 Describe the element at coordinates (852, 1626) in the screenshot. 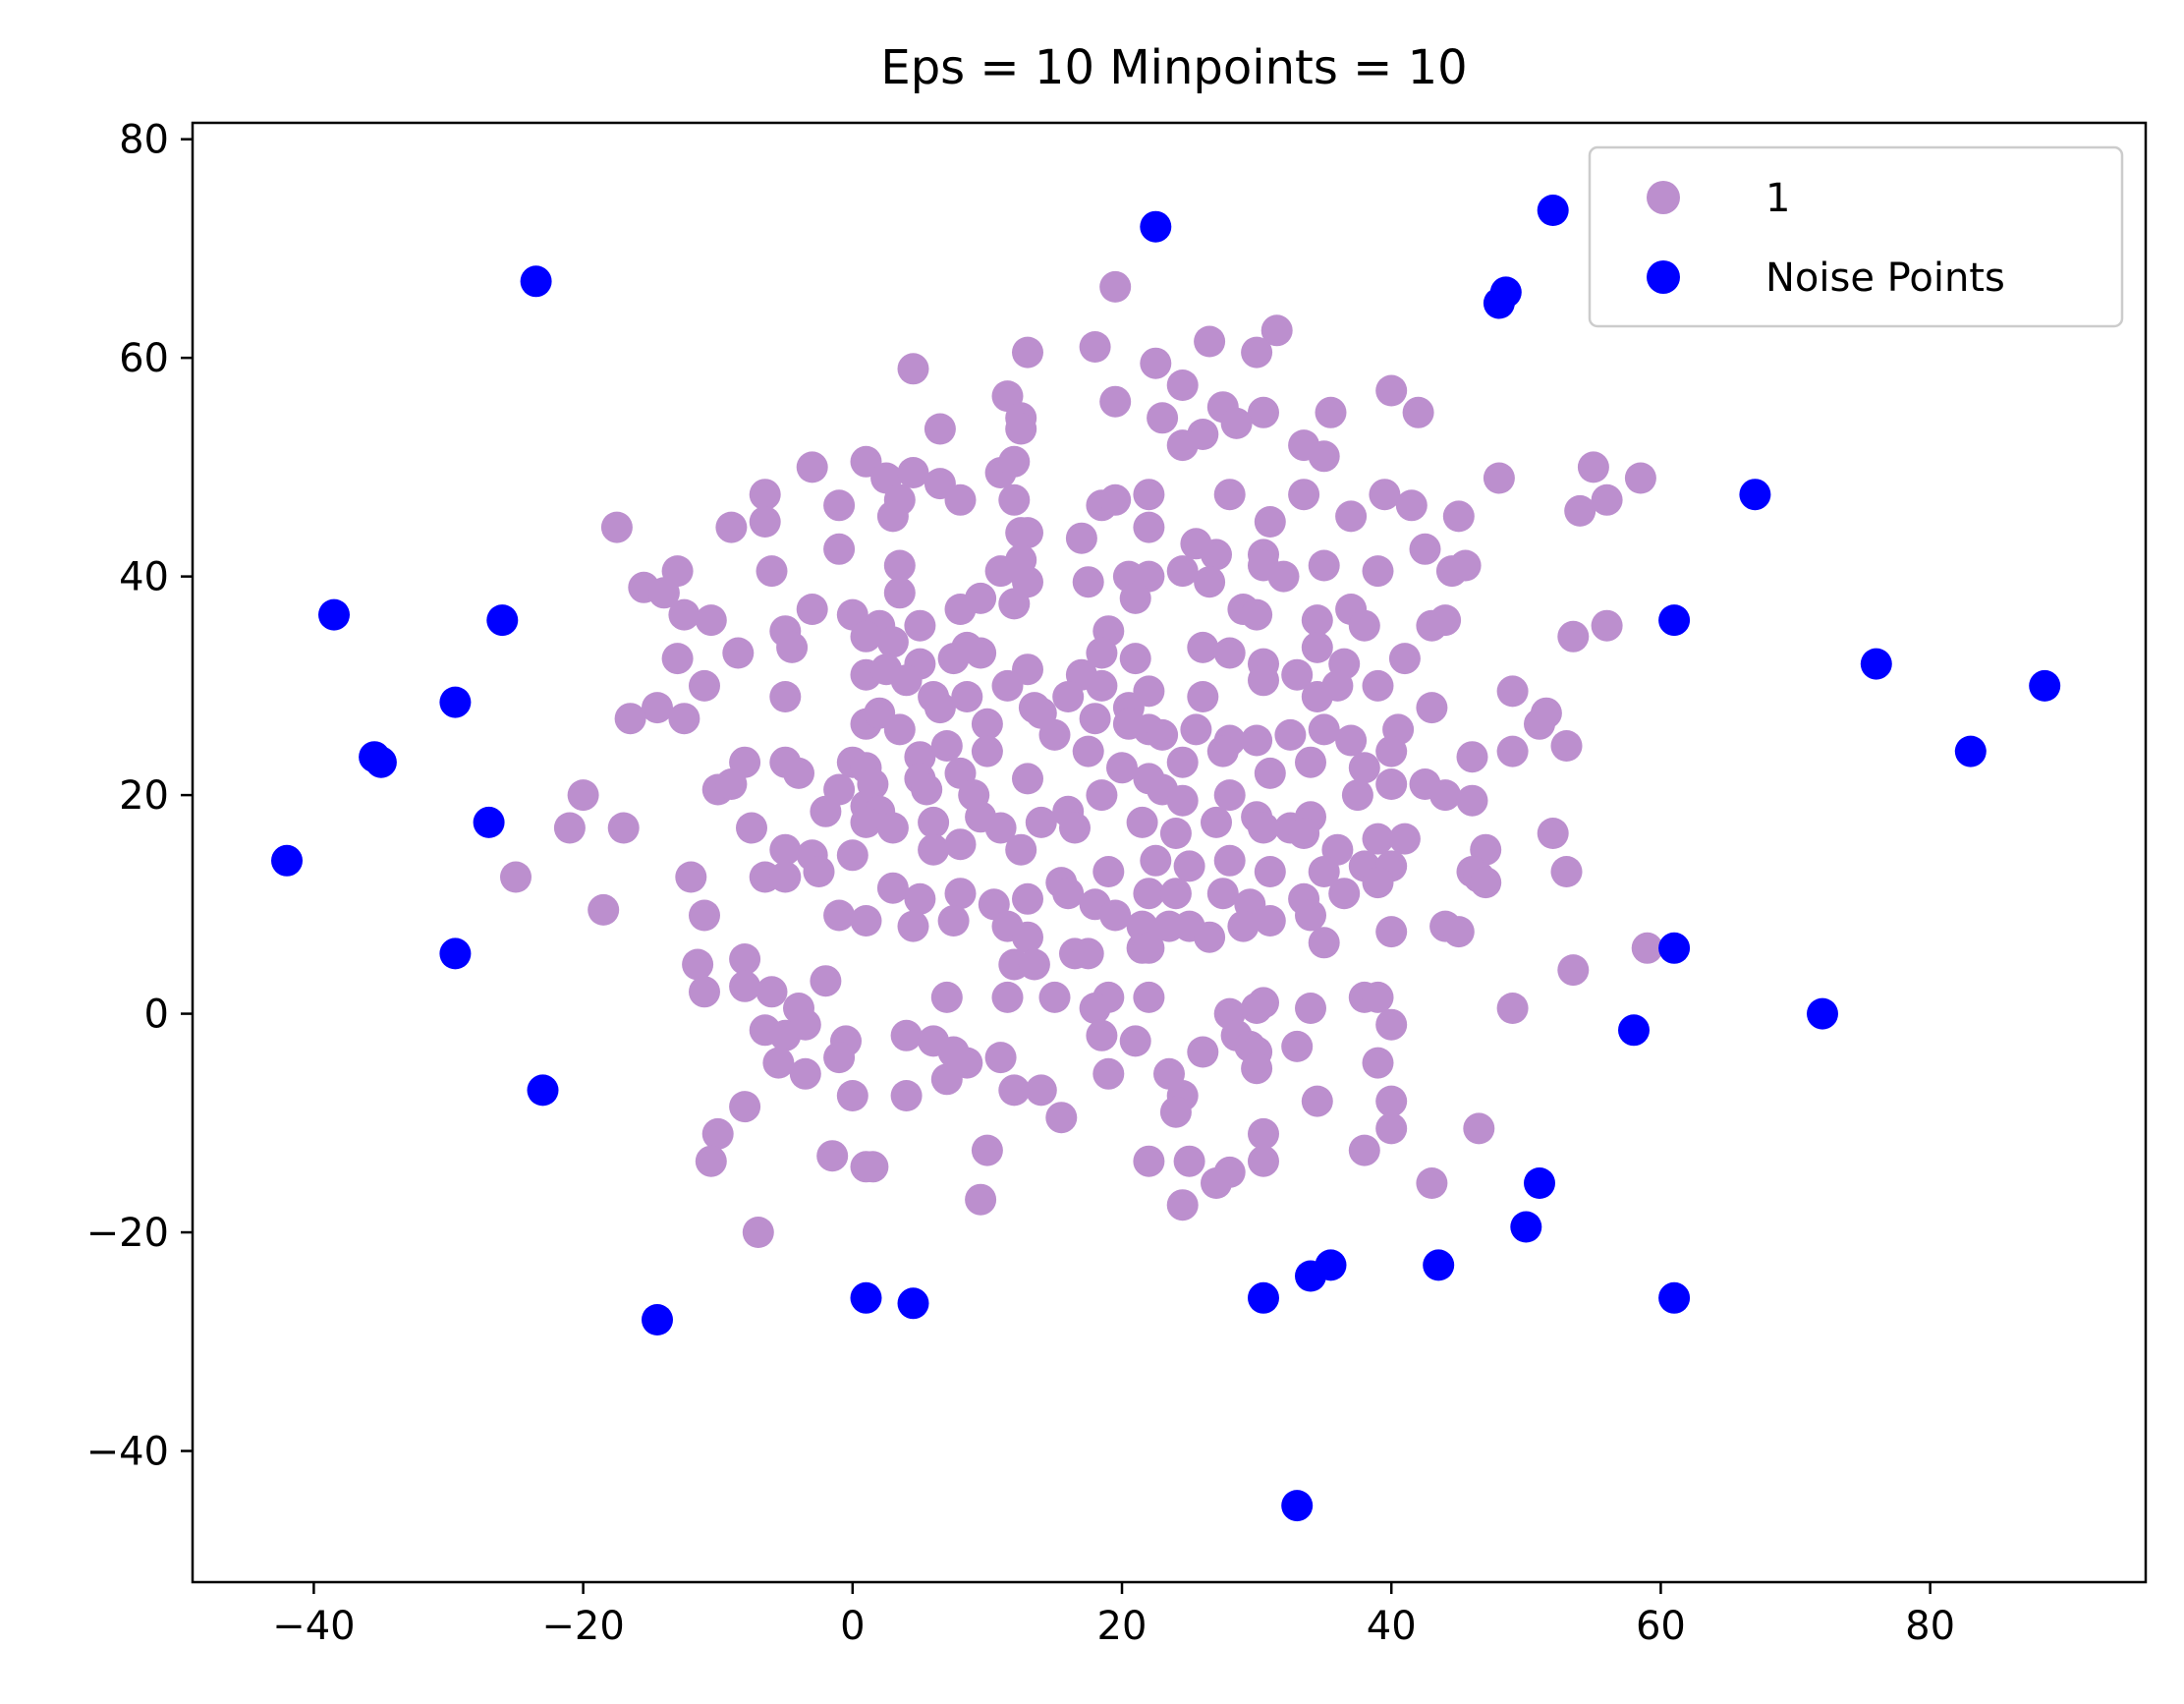

I see `x-tick-label-2: 0` at that location.